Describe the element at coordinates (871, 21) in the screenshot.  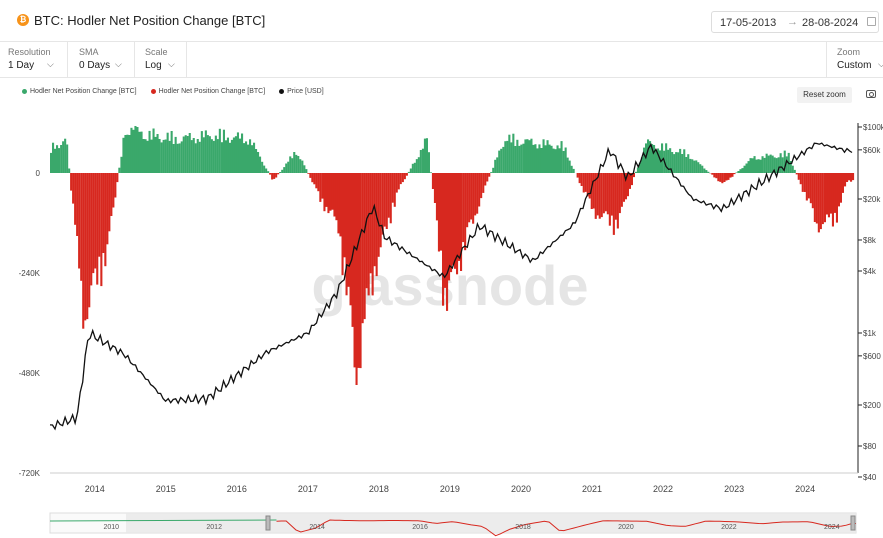
I see `calendar-icon` at that location.